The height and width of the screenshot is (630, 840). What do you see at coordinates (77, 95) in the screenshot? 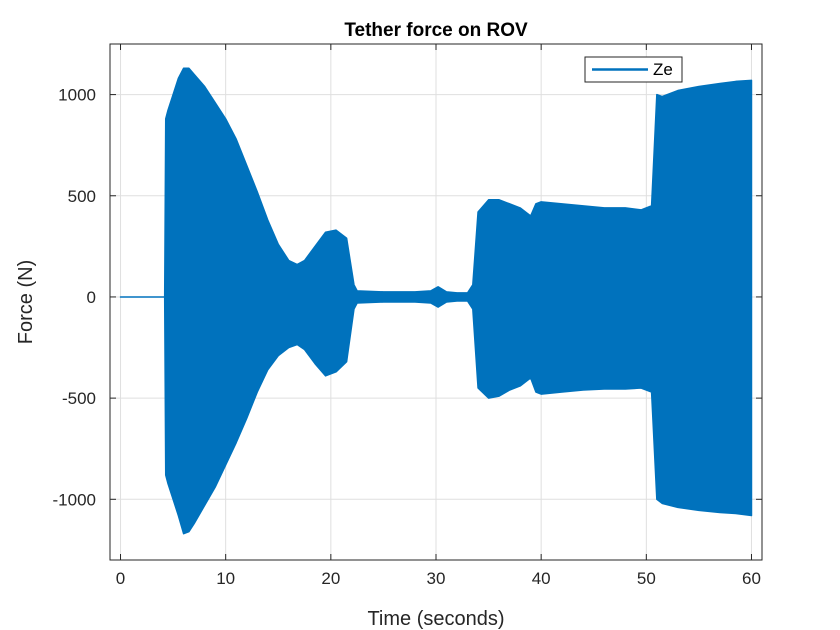
I see `y-tick-label: 1000` at bounding box center [77, 95].